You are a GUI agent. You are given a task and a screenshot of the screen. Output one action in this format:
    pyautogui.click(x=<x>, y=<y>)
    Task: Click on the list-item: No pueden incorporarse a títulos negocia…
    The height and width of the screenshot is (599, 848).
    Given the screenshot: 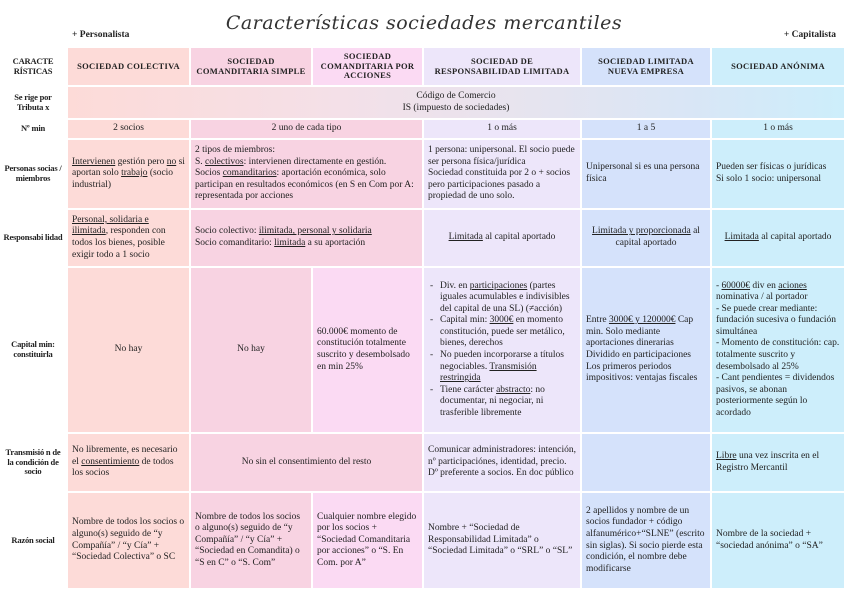 What is the action you would take?
    pyautogui.click(x=503, y=367)
    